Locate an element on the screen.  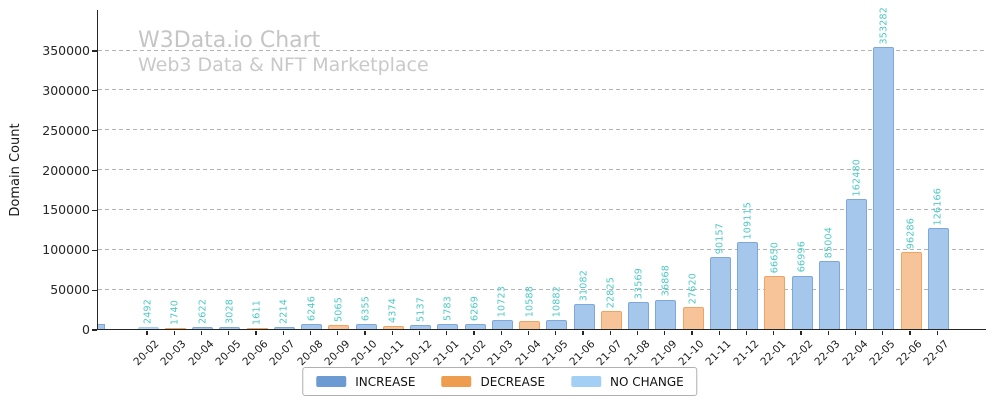
x-tick-label: 20-03 is located at coordinates (173, 353).